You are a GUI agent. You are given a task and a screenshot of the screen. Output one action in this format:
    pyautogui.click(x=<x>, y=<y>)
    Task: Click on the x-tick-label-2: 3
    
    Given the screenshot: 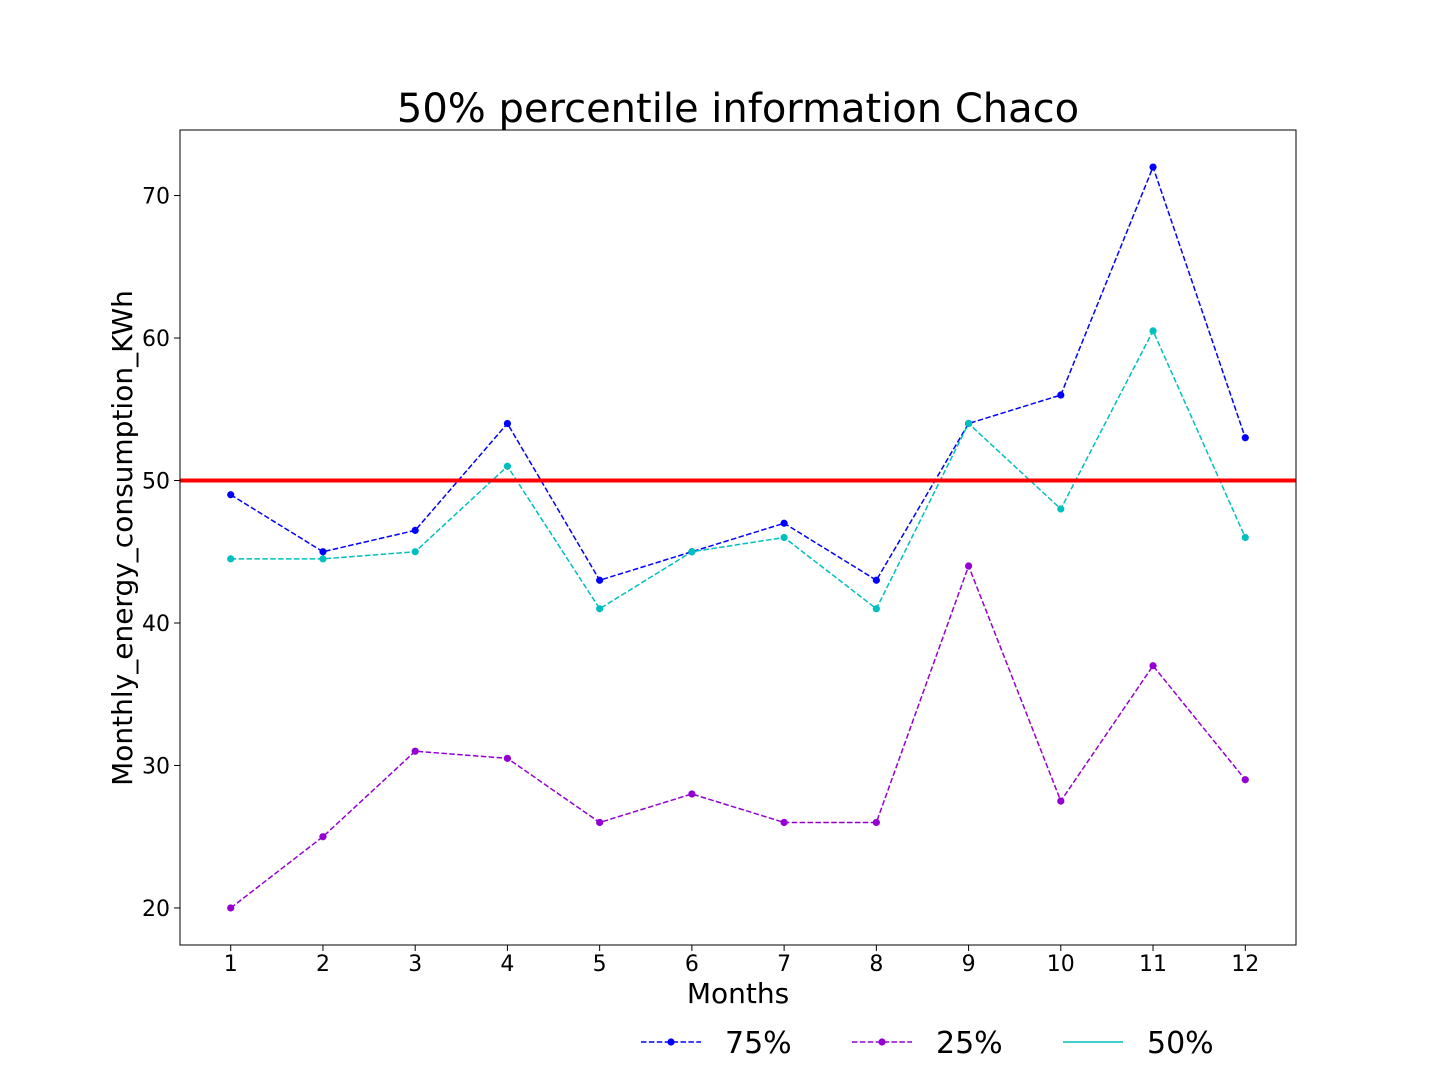 What is the action you would take?
    pyautogui.click(x=415, y=964)
    